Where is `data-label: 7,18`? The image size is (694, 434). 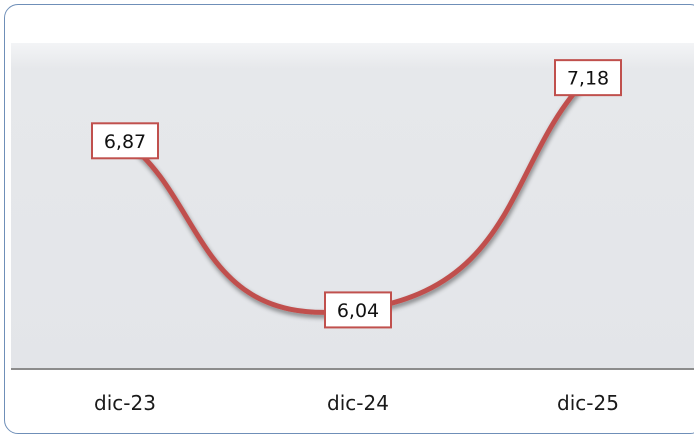 data-label: 7,18 is located at coordinates (588, 78).